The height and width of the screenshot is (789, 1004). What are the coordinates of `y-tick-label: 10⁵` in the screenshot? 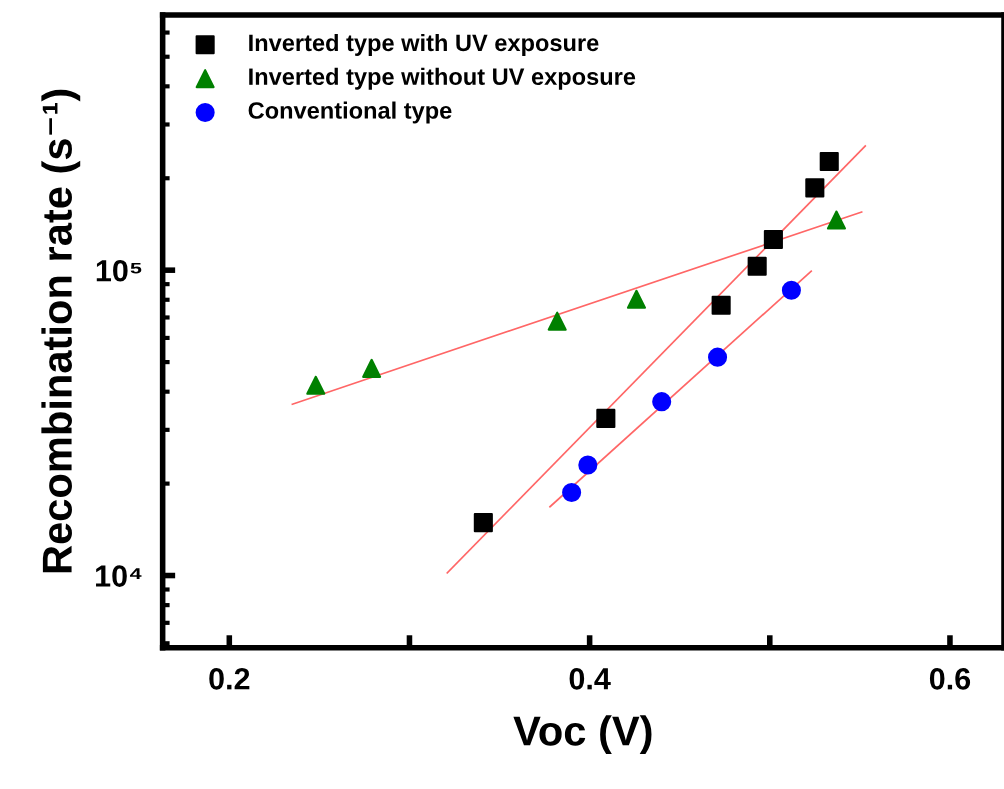 It's located at (119, 270).